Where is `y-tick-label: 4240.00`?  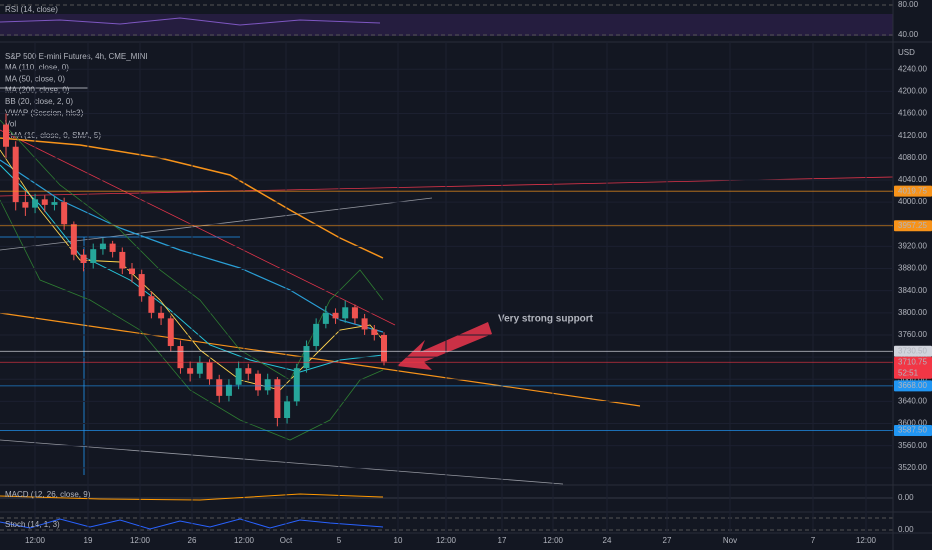 y-tick-label: 4240.00 is located at coordinates (912, 68).